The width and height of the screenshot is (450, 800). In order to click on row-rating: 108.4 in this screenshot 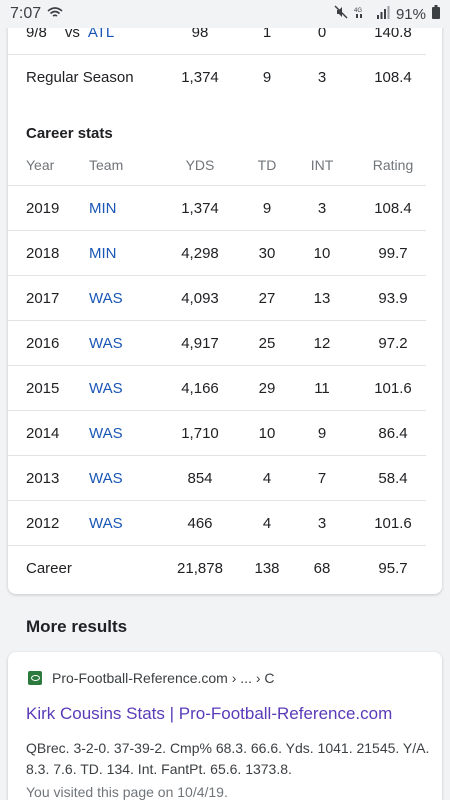, I will do `click(393, 208)`.